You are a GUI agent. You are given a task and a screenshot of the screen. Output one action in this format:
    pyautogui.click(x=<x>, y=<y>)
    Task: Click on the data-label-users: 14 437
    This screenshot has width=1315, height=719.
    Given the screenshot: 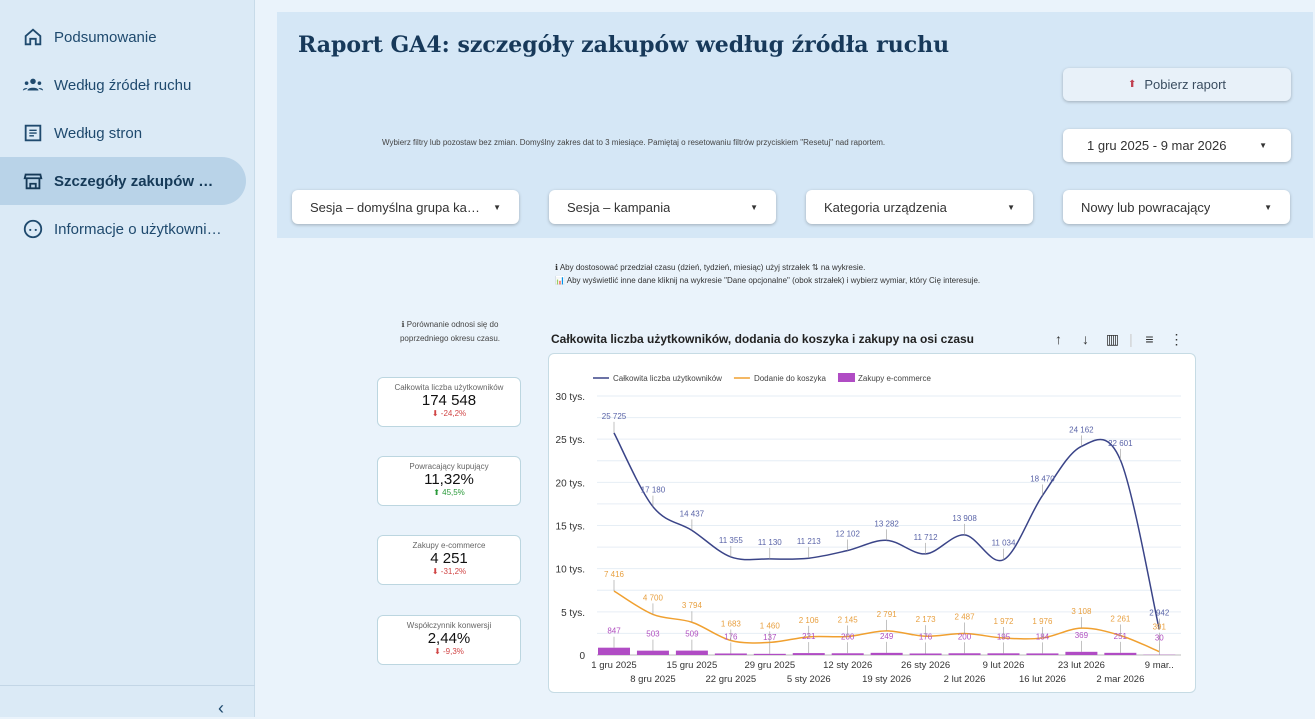 What is the action you would take?
    pyautogui.click(x=692, y=513)
    